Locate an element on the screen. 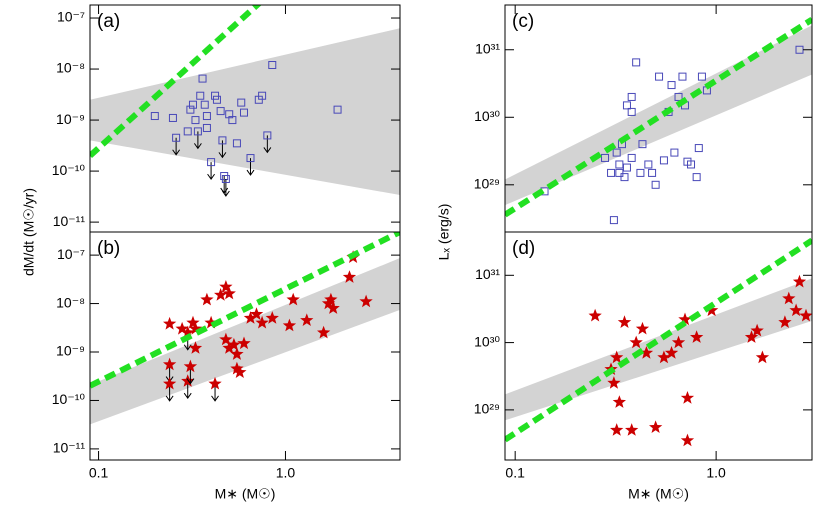 The height and width of the screenshot is (514, 830). panel-label: (d) is located at coordinates (523, 248).